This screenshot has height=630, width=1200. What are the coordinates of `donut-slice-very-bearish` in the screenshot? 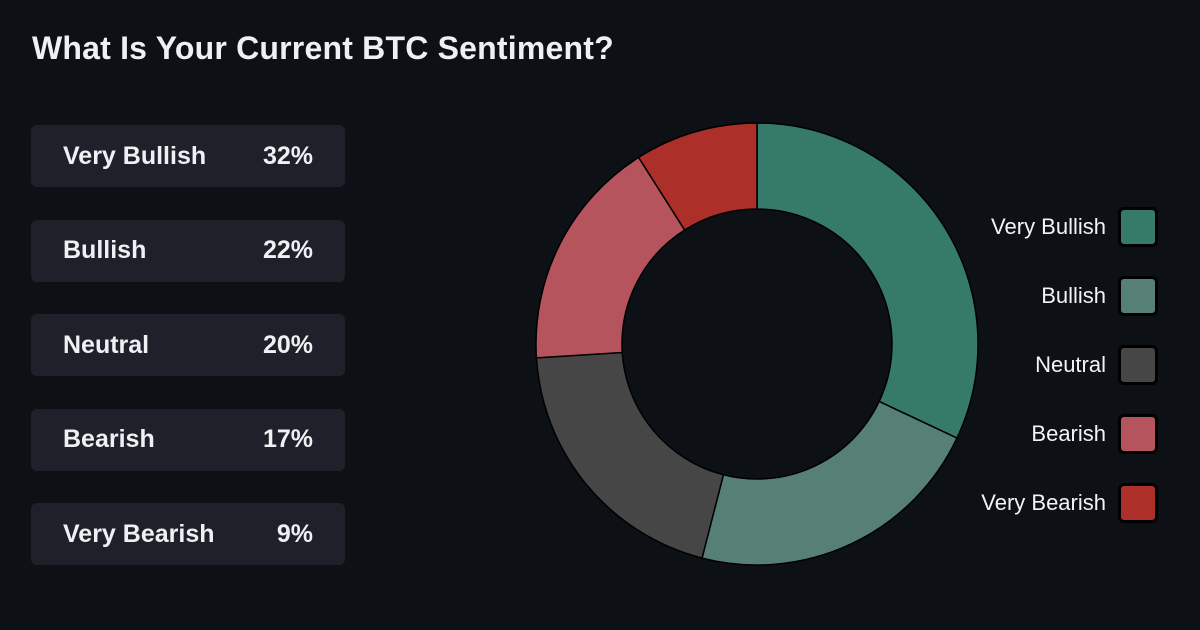 It's located at (697, 177).